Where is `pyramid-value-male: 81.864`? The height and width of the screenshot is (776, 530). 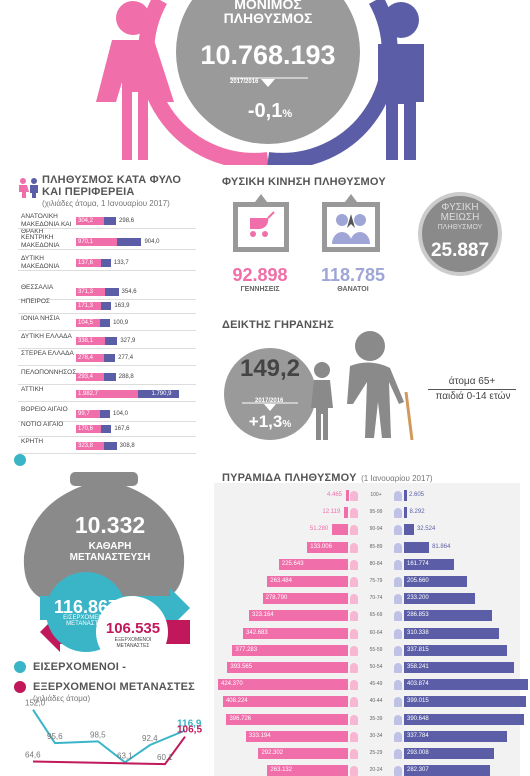
pyramid-value-male: 81.864 is located at coordinates (441, 546).